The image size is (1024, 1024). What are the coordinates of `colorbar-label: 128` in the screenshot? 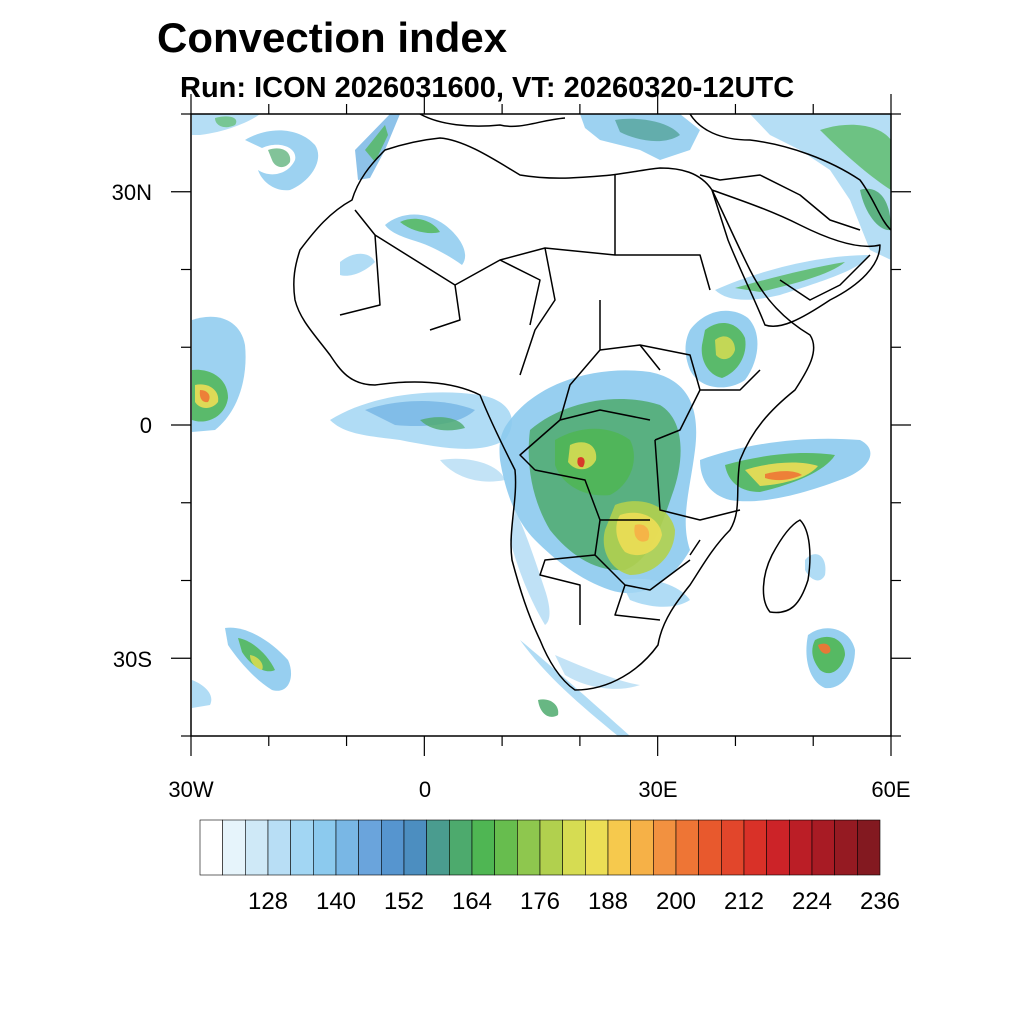 It's located at (268, 901).